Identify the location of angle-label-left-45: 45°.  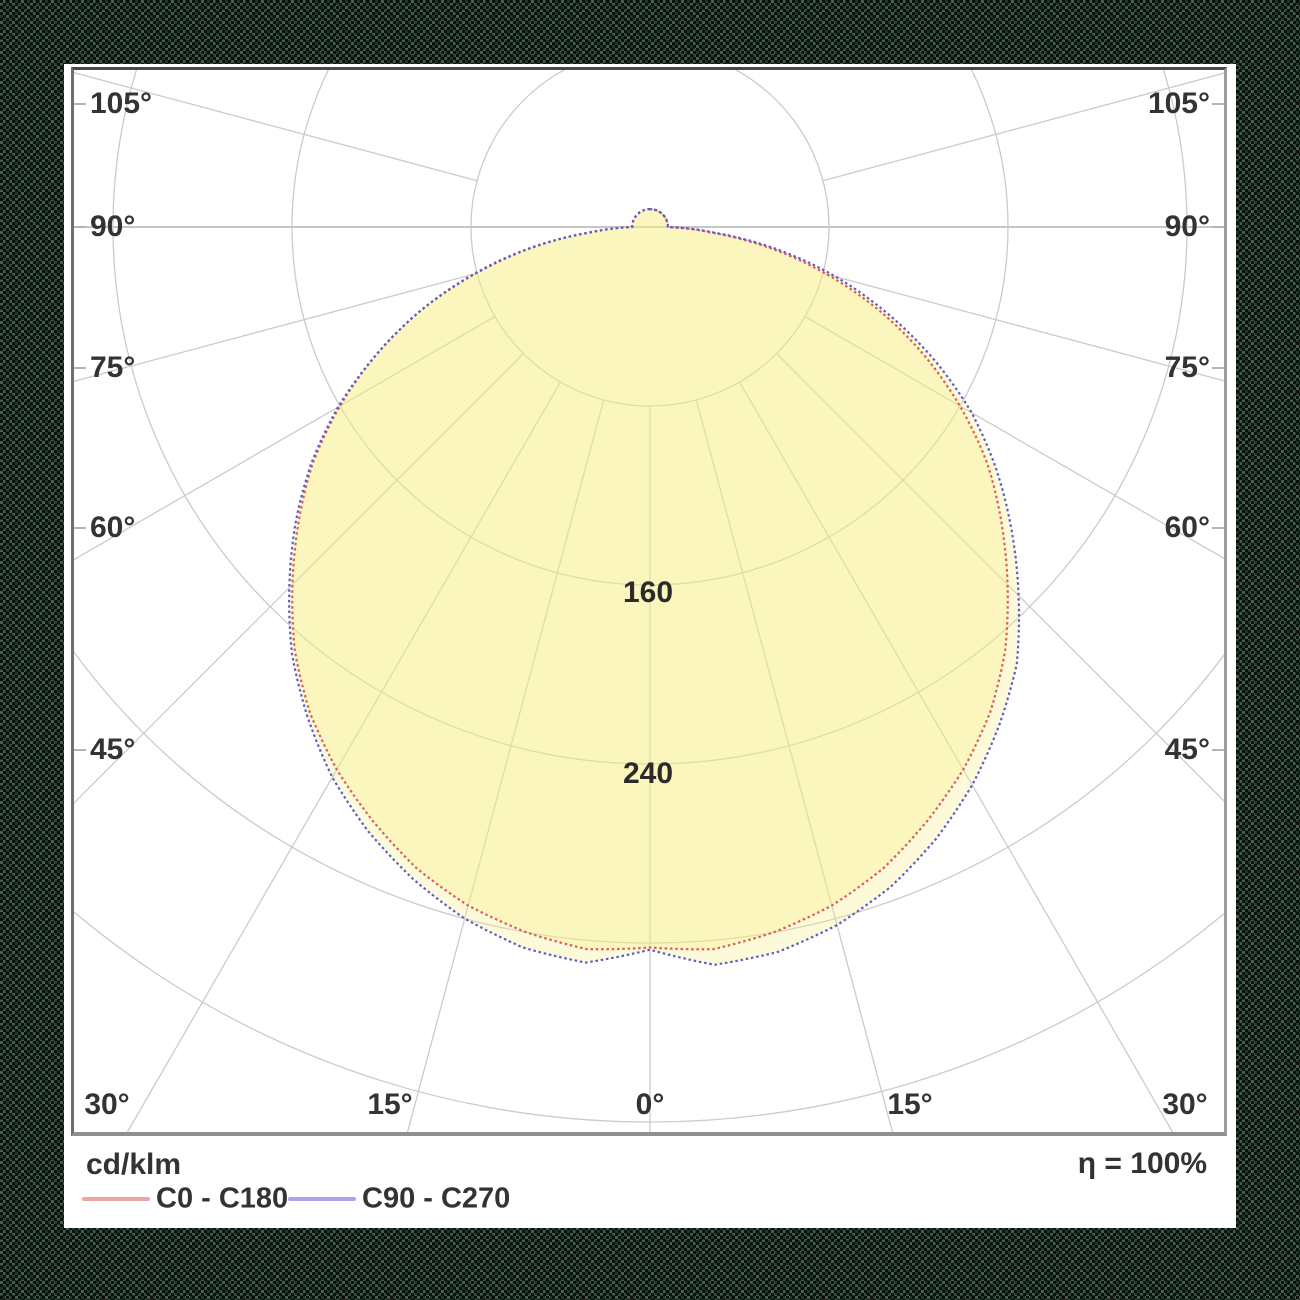
(113, 749).